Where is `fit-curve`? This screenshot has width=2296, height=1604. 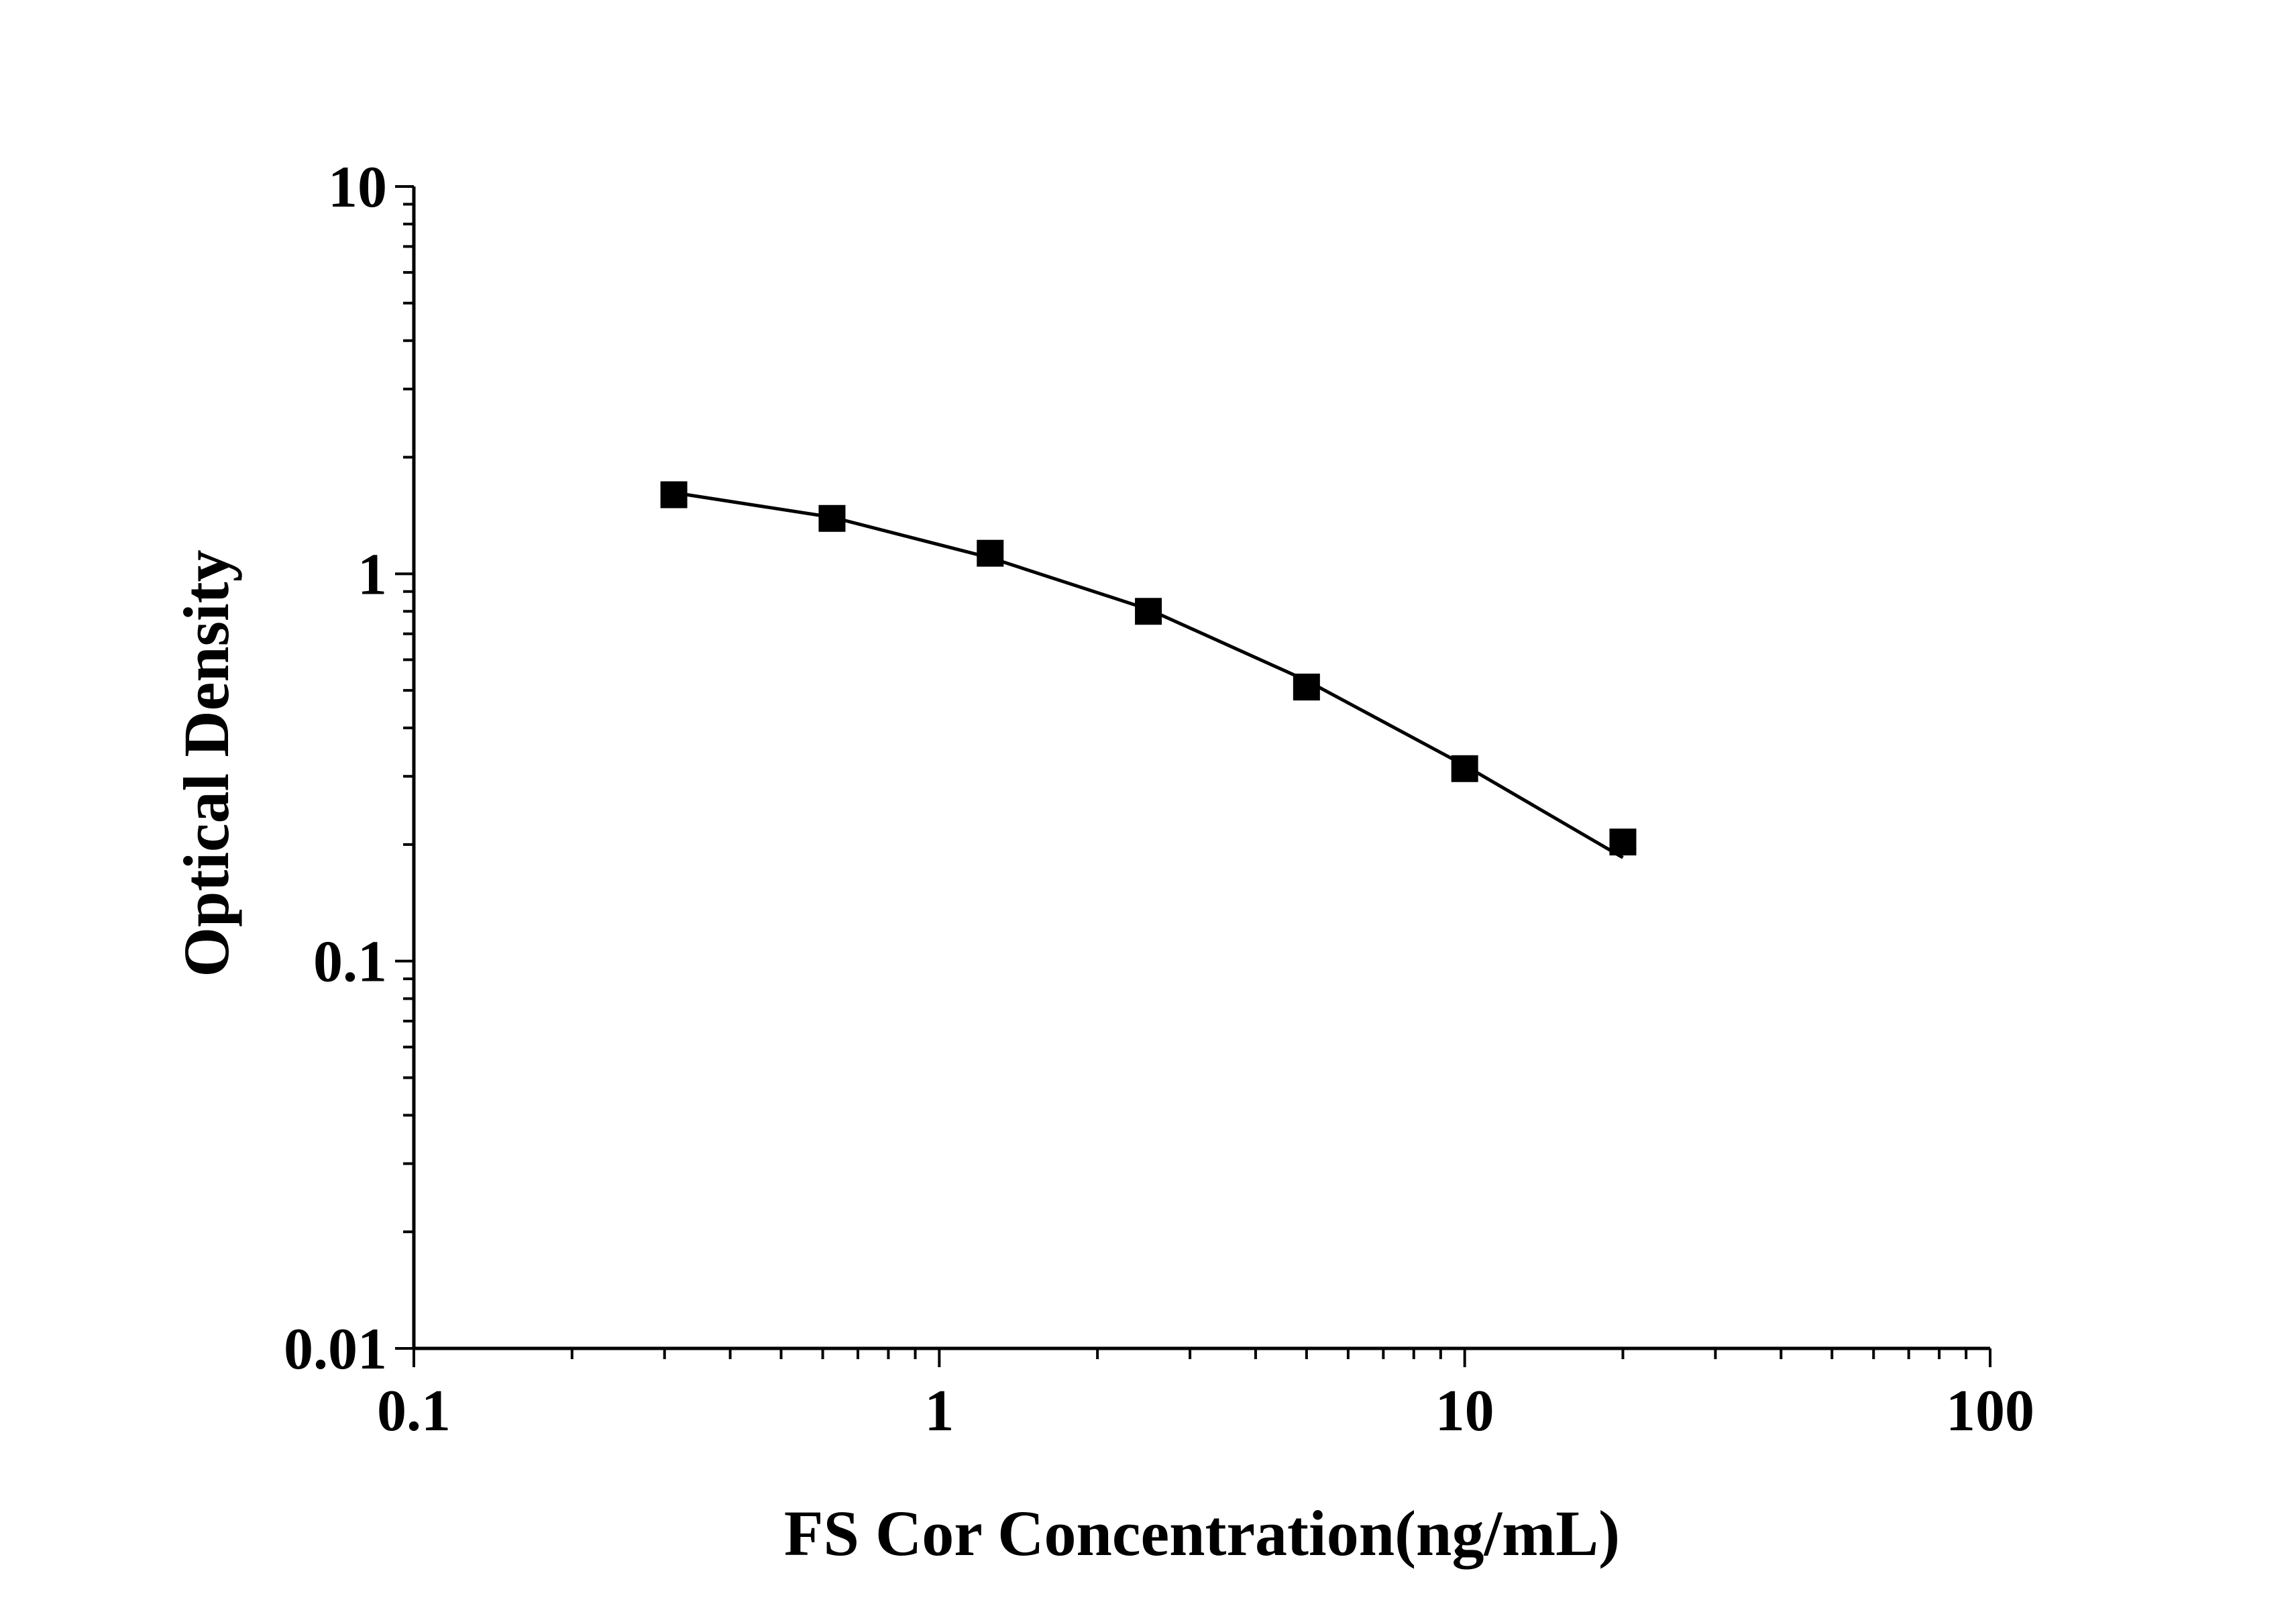 fit-curve is located at coordinates (1148, 674).